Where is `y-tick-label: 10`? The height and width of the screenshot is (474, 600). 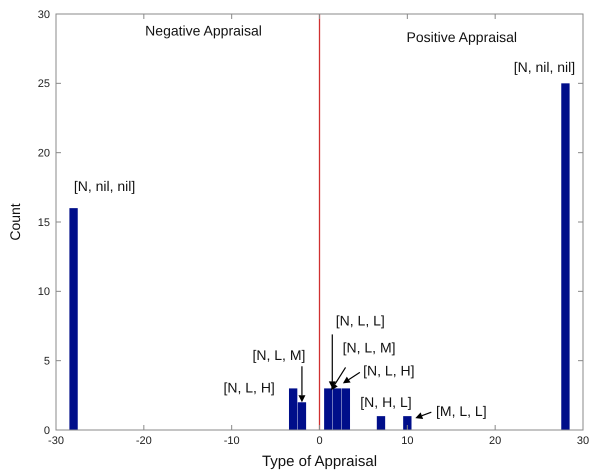 y-tick-label: 10 is located at coordinates (44, 292).